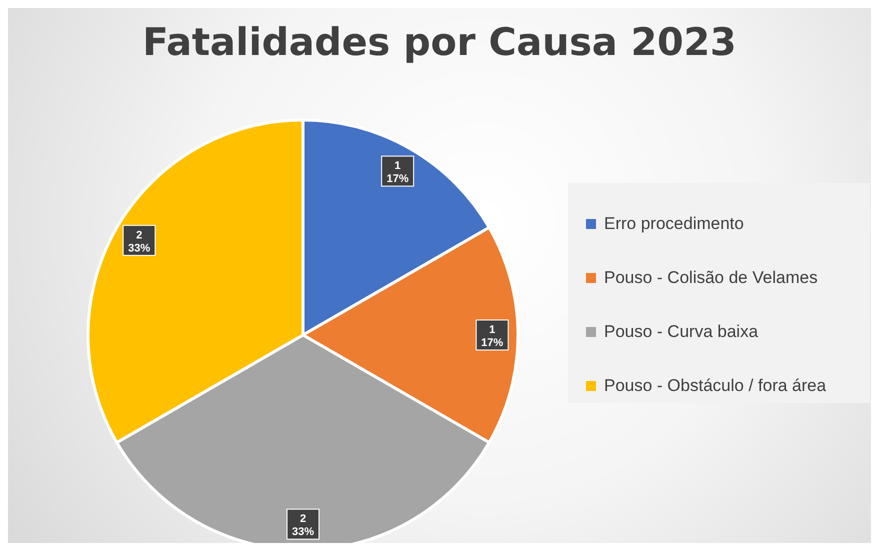 The height and width of the screenshot is (551, 879). Describe the element at coordinates (711, 278) in the screenshot. I see `legend-label: Pouso - Colisão de Velames` at that location.